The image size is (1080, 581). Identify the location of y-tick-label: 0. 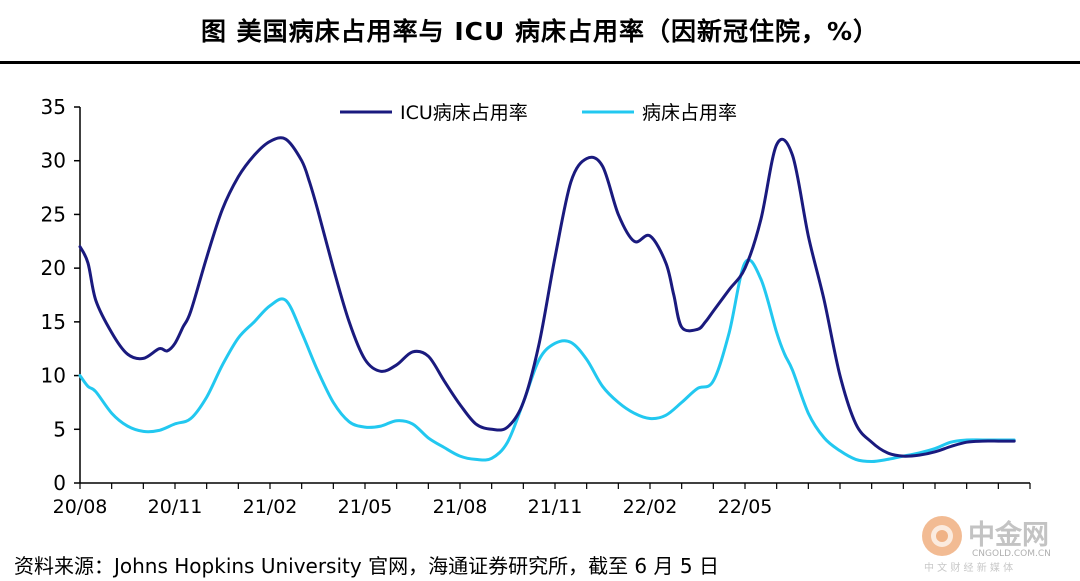
(59, 483).